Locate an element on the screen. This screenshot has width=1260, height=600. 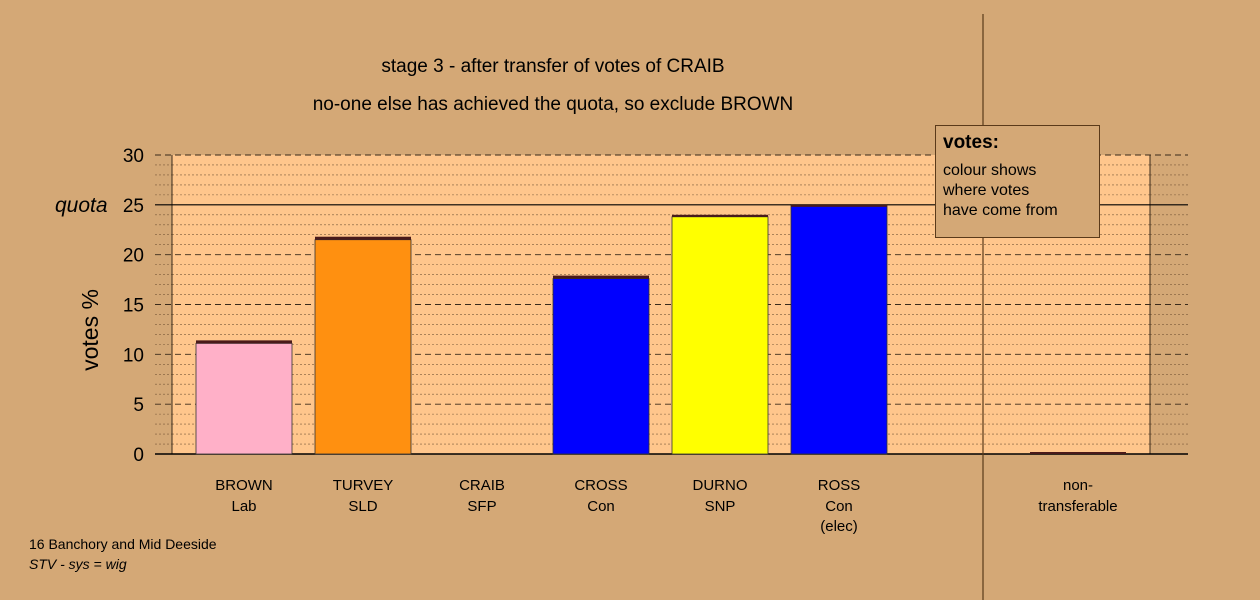
category-status-label: (elec) is located at coordinates (839, 526).